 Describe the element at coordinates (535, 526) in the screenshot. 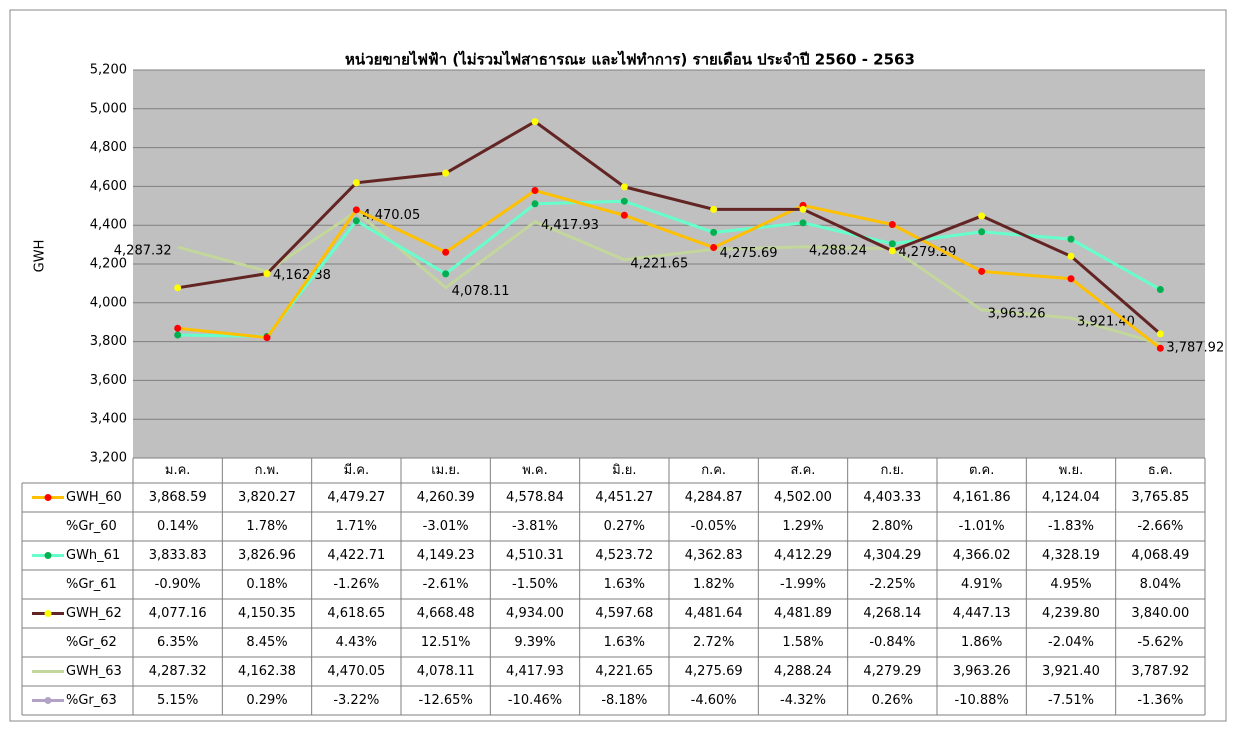

I see `table-cell: -3.81%` at that location.